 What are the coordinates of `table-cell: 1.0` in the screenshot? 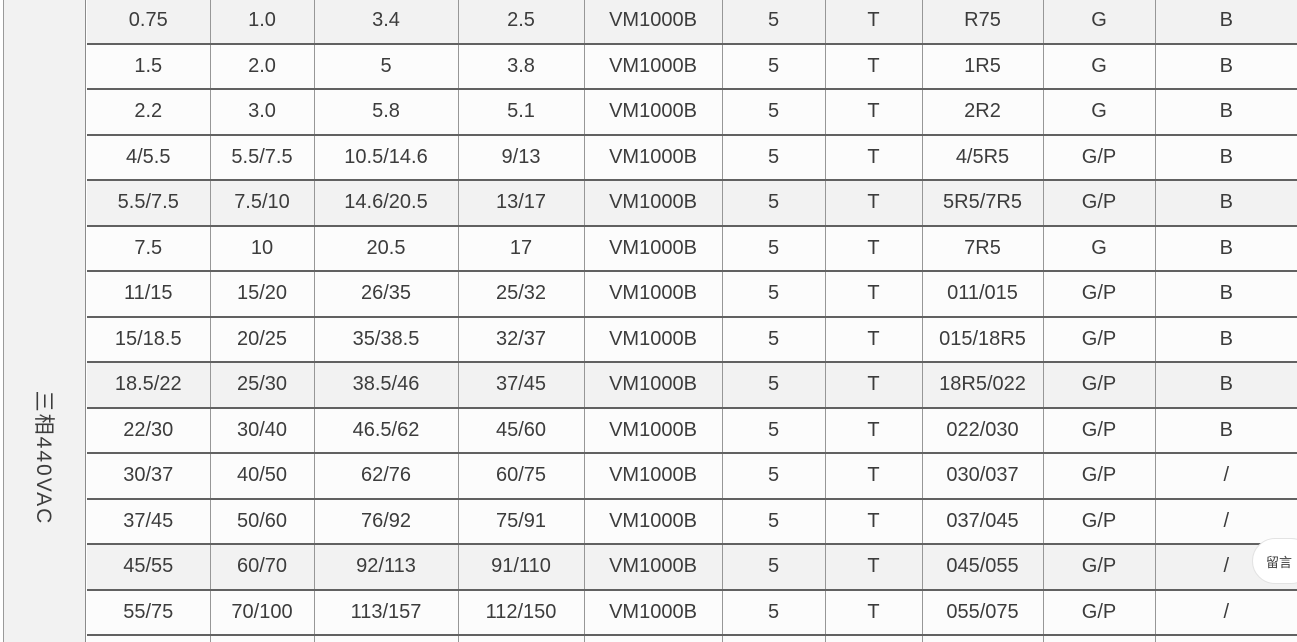 It's located at (261, 22).